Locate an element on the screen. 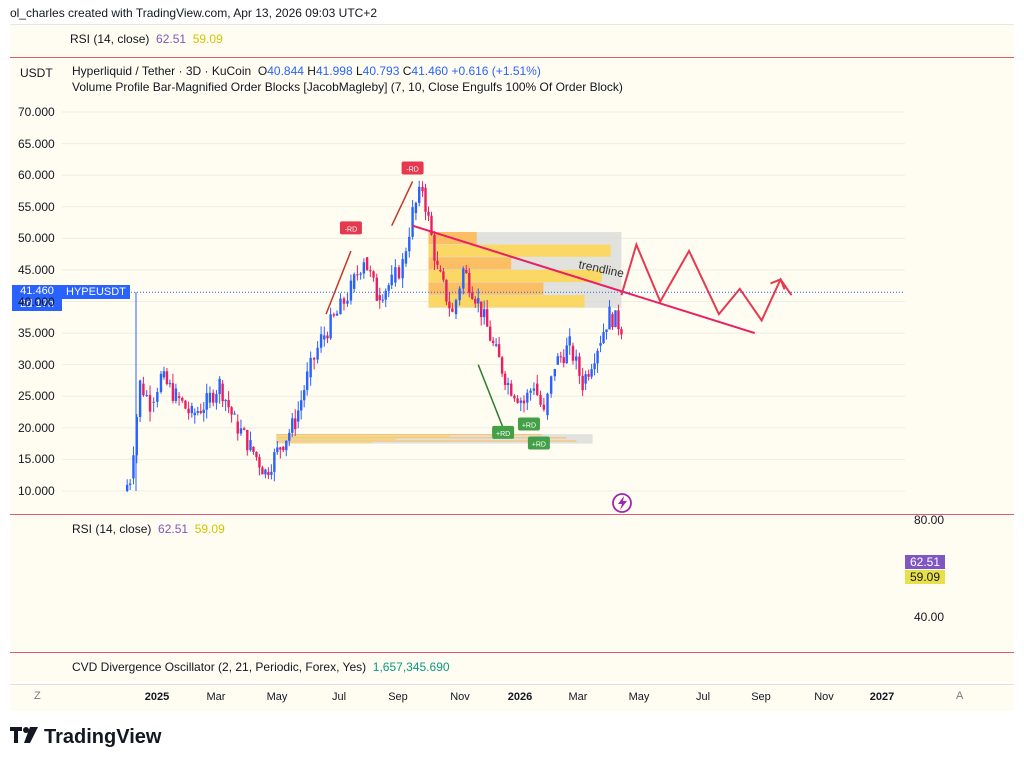 This screenshot has height=764, width=1024. price-tick-label: 30.000 is located at coordinates (36, 364).